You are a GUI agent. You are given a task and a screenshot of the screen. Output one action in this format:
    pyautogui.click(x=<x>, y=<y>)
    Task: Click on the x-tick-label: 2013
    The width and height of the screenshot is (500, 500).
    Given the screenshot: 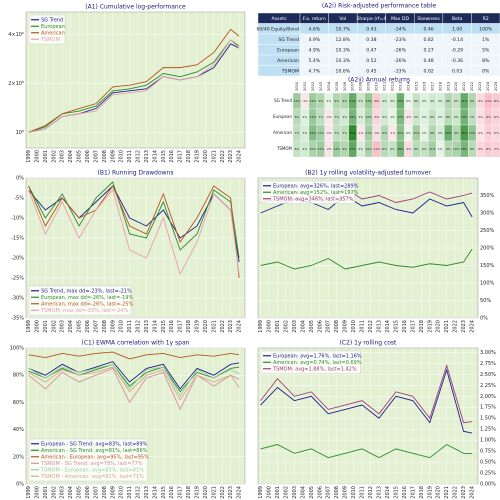 What is the action you would take?
    pyautogui.click(x=147, y=156)
    